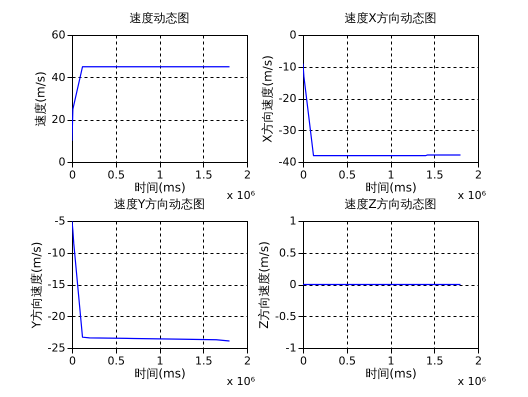 The width and height of the screenshot is (528, 397). I want to click on y-tick-label: 40, so click(59, 77).